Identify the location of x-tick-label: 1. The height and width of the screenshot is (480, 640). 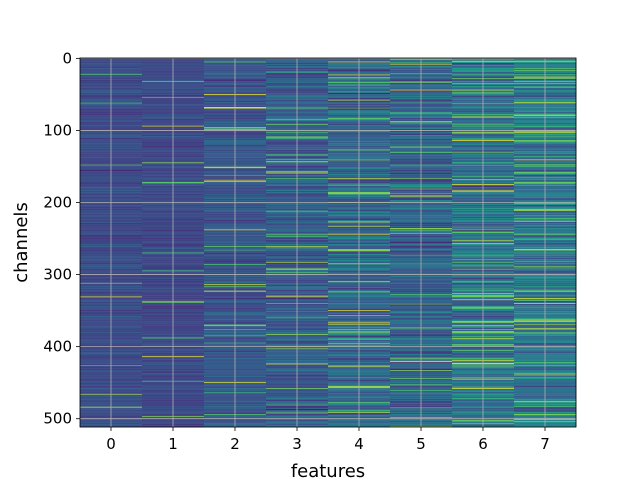
(173, 444).